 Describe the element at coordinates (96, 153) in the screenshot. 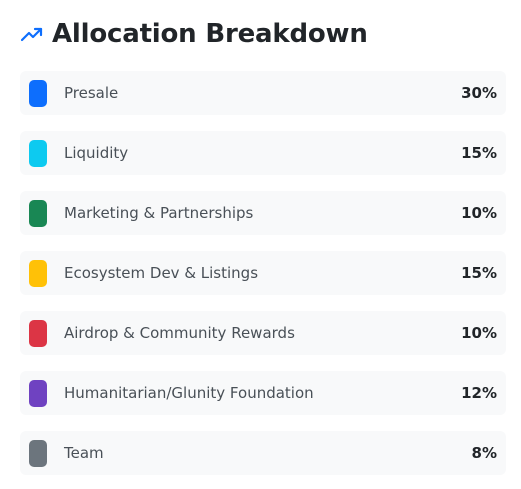

I see `allocation-label: Liquidity` at that location.